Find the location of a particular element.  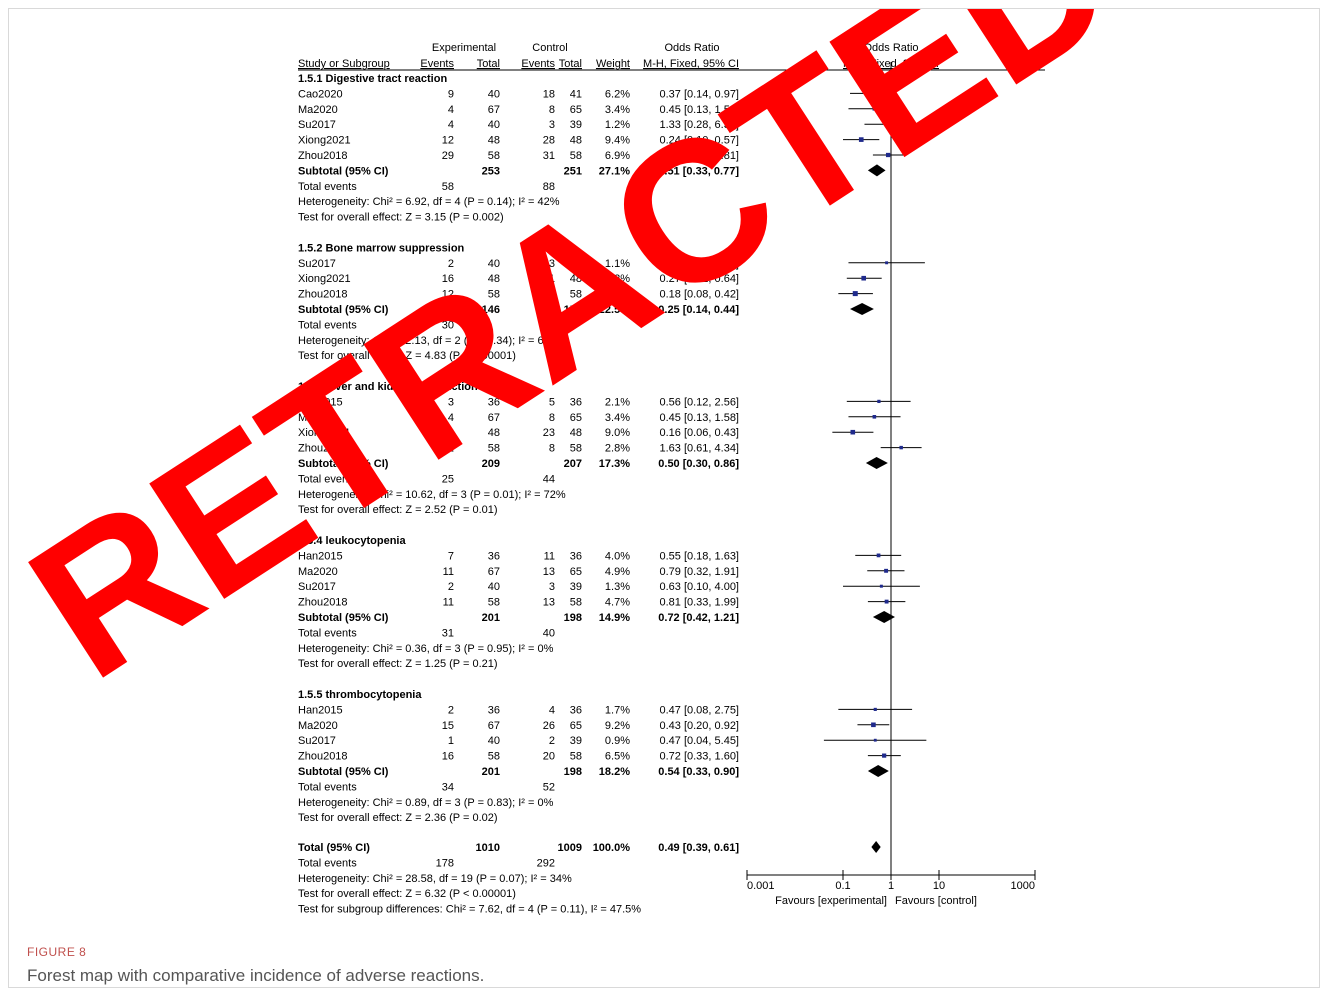

study-weight: 1.1% is located at coordinates (617, 264).